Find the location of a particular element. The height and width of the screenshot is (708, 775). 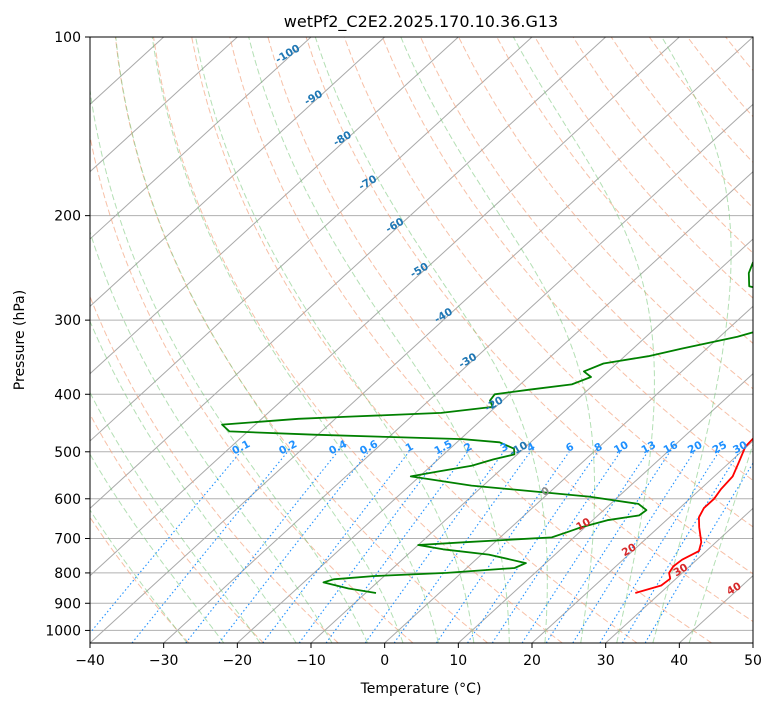

mixing-ratio-label: 36 is located at coordinates (761, 447).